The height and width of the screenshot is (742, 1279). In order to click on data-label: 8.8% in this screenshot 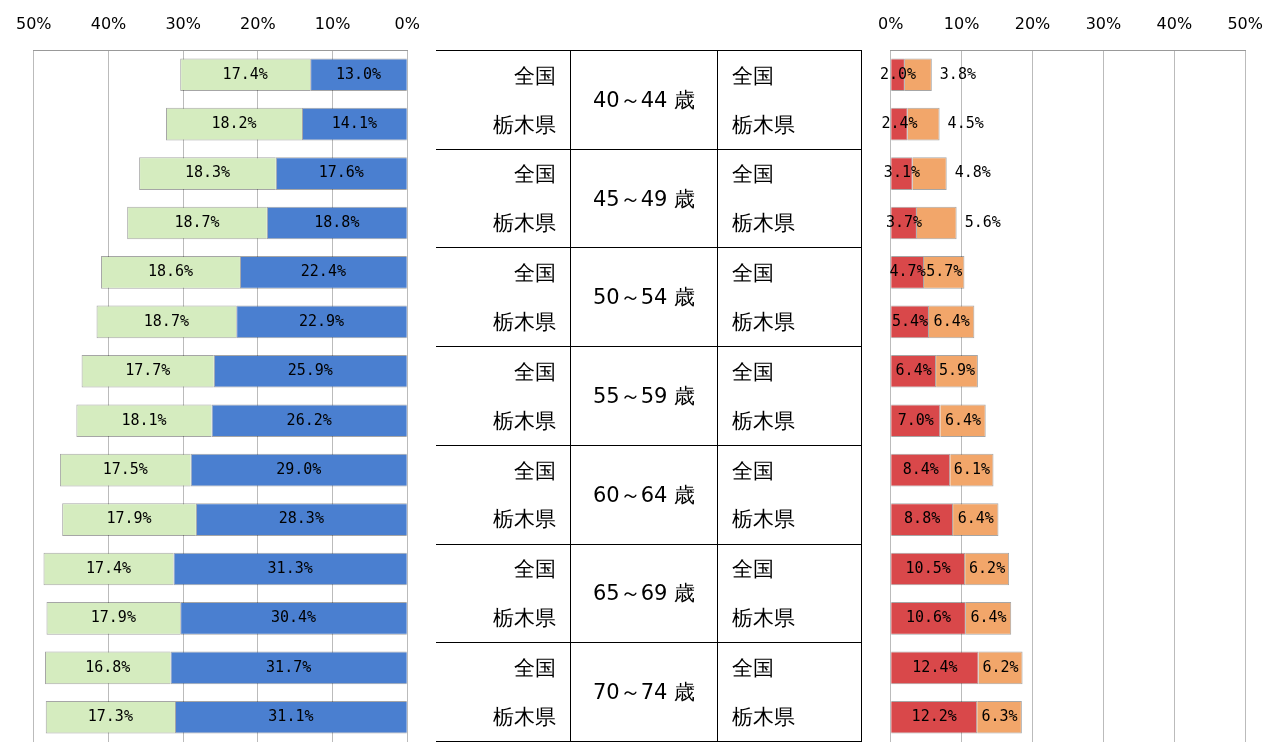, I will do `click(922, 518)`.